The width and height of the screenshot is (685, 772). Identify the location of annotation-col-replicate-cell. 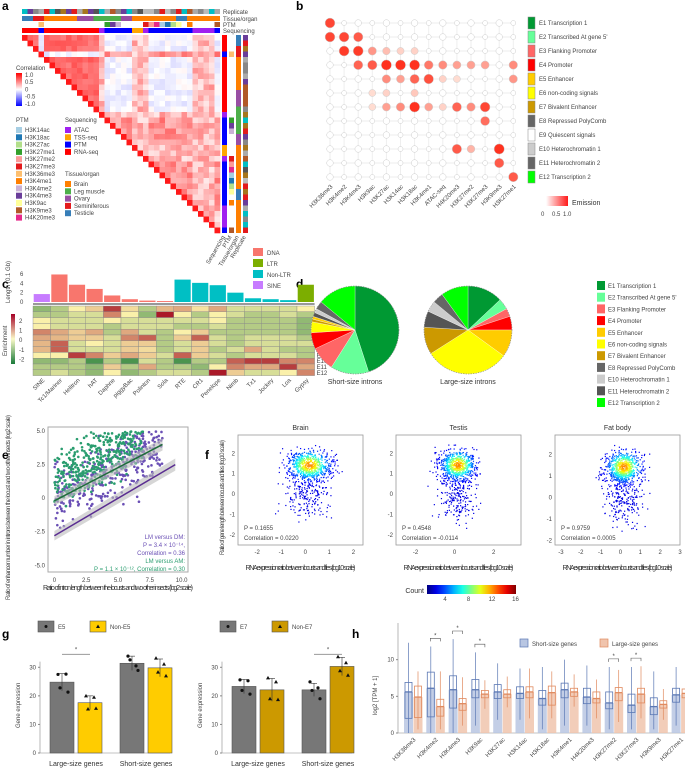
(245, 60).